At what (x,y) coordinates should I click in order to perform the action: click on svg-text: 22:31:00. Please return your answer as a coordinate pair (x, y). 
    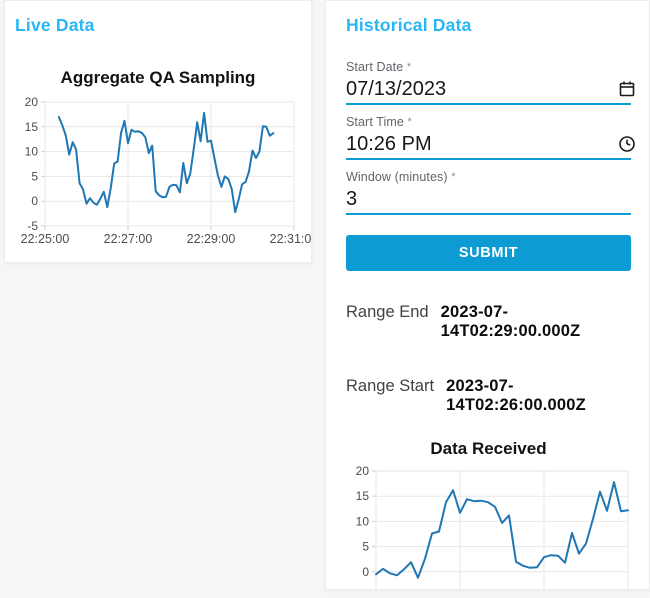
    Looking at the image, I should click on (291, 239).